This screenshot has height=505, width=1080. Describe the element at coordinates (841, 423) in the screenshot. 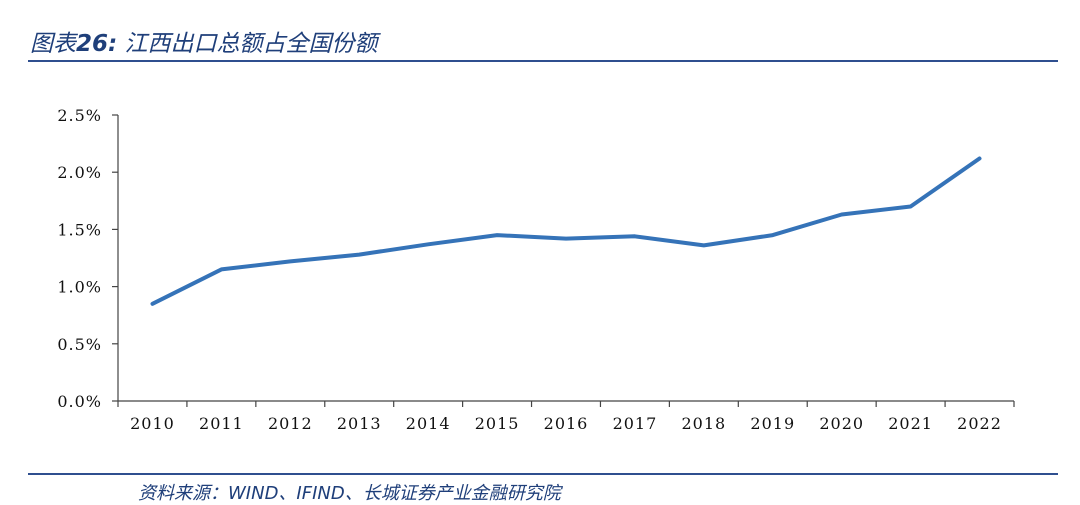

I see `x-tick-label: 2020` at that location.